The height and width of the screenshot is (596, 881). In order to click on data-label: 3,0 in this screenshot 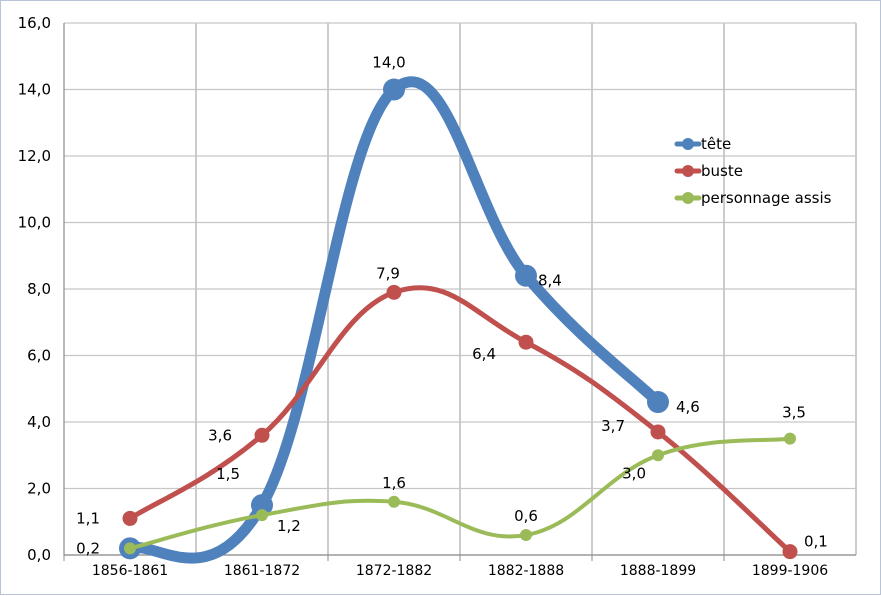, I will do `click(634, 473)`.